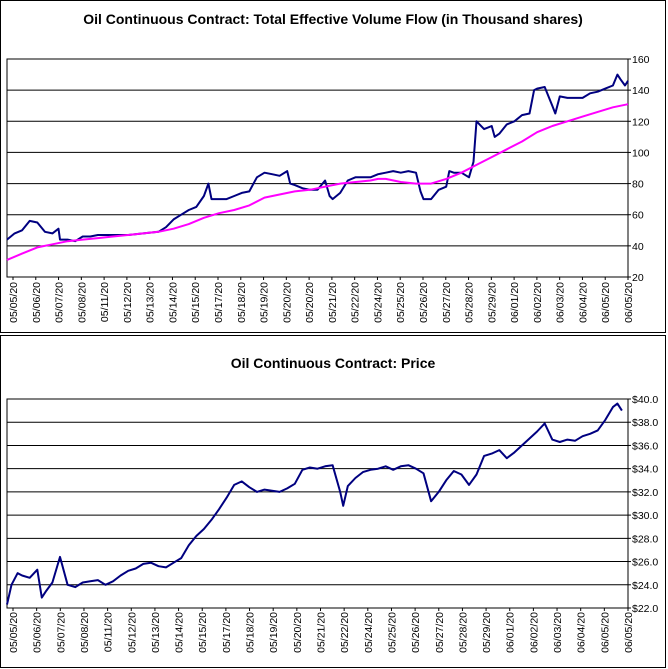  Describe the element at coordinates (645, 400) in the screenshot. I see `y-tick-label: $40.0` at that location.